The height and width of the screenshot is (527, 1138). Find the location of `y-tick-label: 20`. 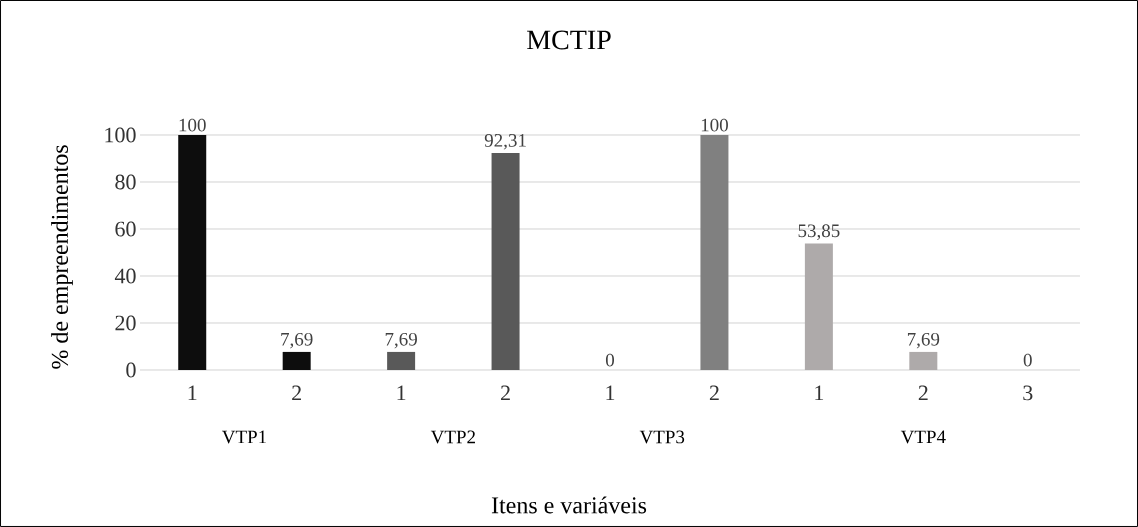

y-tick-label: 20 is located at coordinates (125, 323).